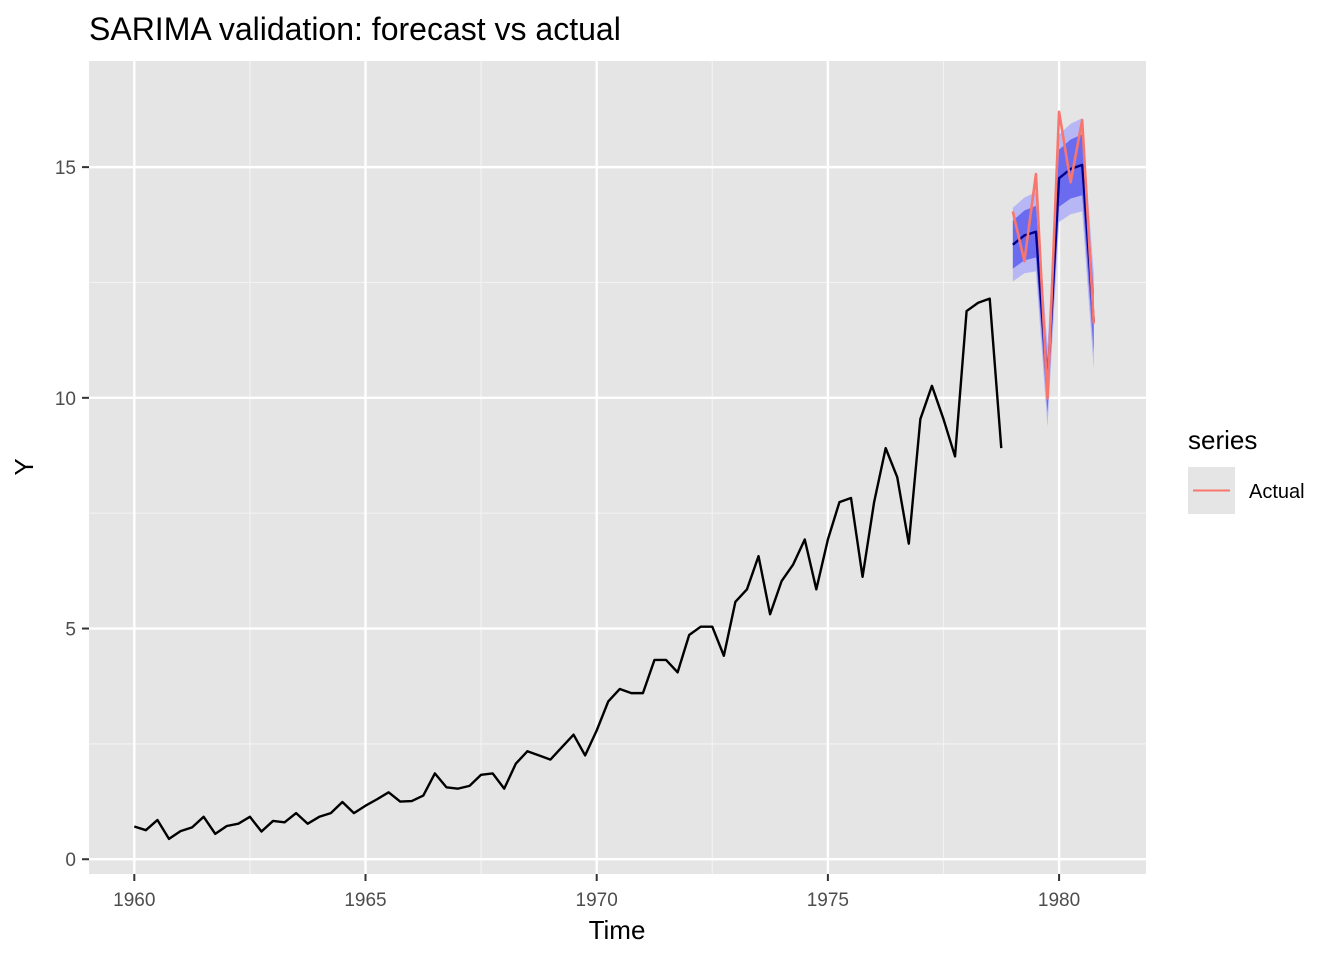 This screenshot has height=960, width=1344. I want to click on chart-title: SARIMA validation: forecast vs actual, so click(355, 29).